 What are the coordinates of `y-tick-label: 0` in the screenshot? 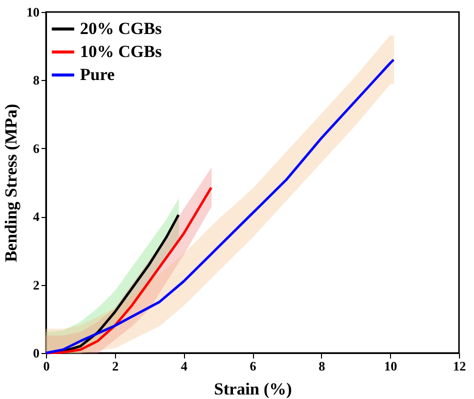 It's located at (36, 353).